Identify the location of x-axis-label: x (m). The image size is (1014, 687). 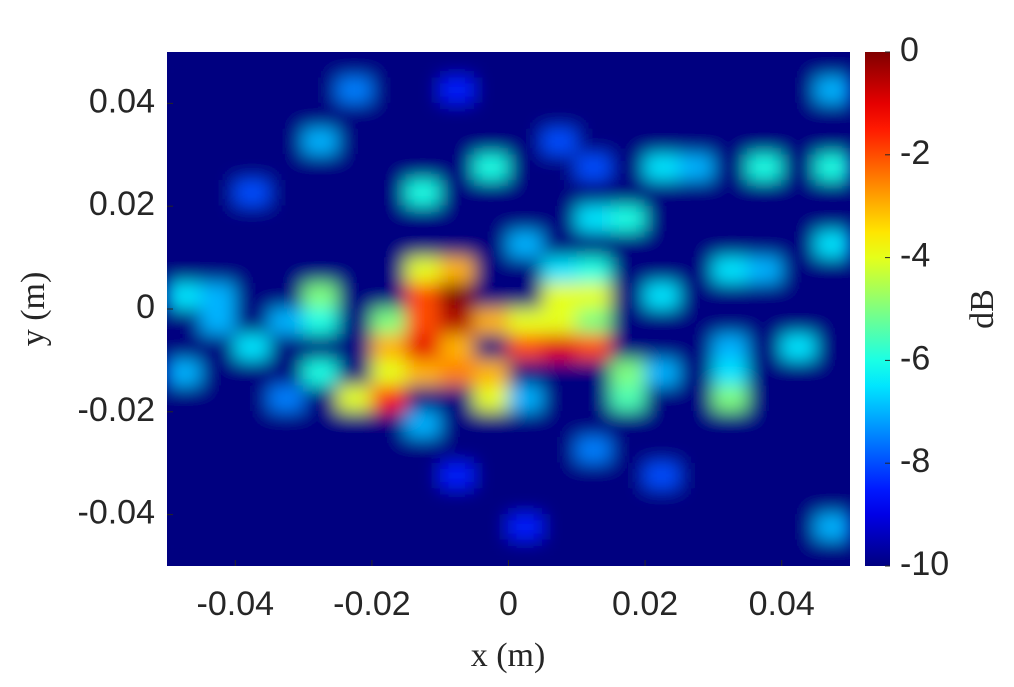
(508, 655).